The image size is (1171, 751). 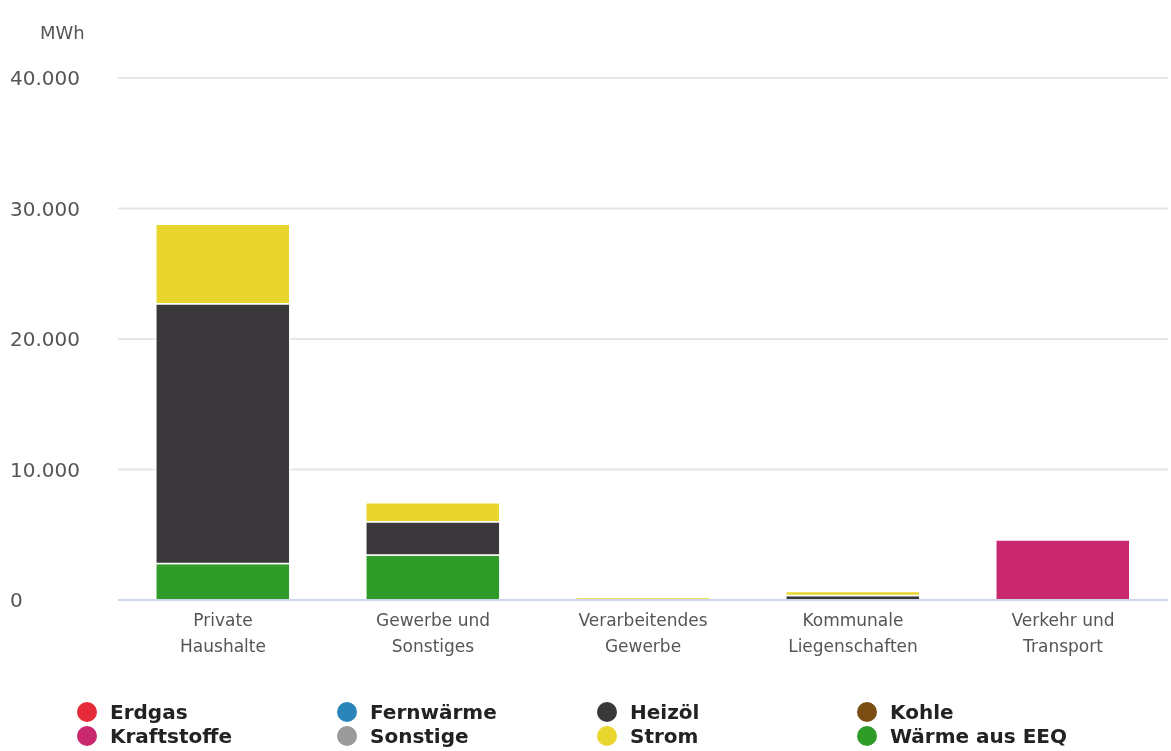 What do you see at coordinates (62, 32) in the screenshot?
I see `y-axis-title: MWh` at bounding box center [62, 32].